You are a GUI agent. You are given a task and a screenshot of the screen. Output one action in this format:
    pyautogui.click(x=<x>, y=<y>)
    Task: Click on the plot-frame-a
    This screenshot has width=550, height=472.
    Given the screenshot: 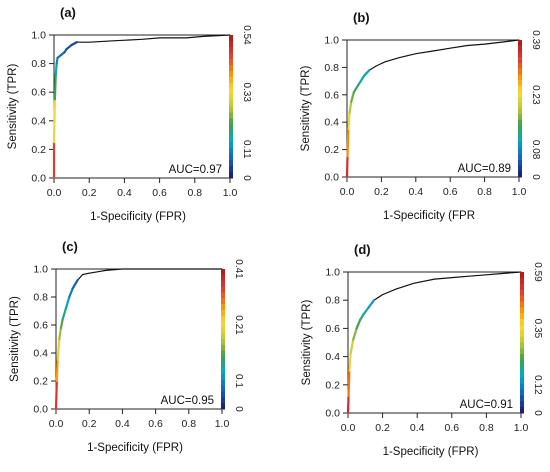 What is the action you would take?
    pyautogui.click(x=142, y=106)
    